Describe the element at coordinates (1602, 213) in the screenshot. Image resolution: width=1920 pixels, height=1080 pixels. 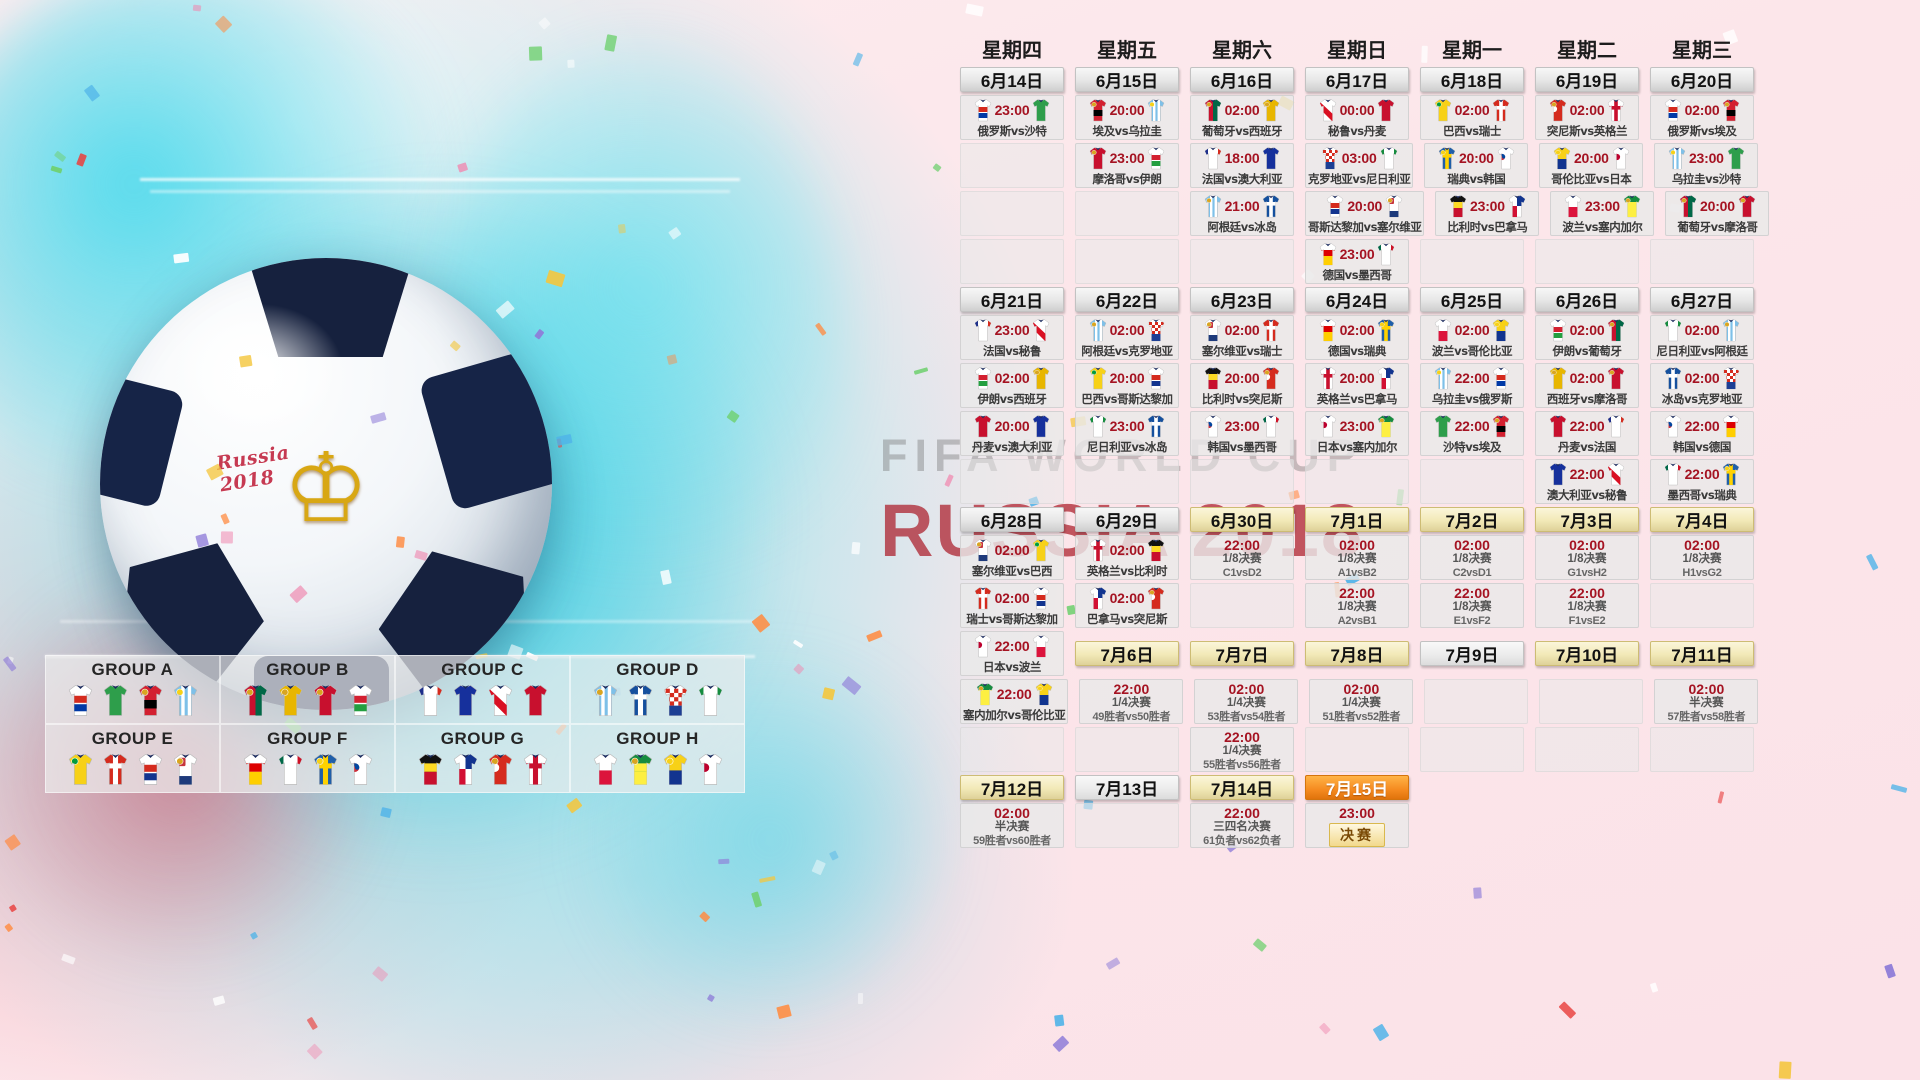
I see `match-card: 23:00 波兰vs塞内加尔` at that location.